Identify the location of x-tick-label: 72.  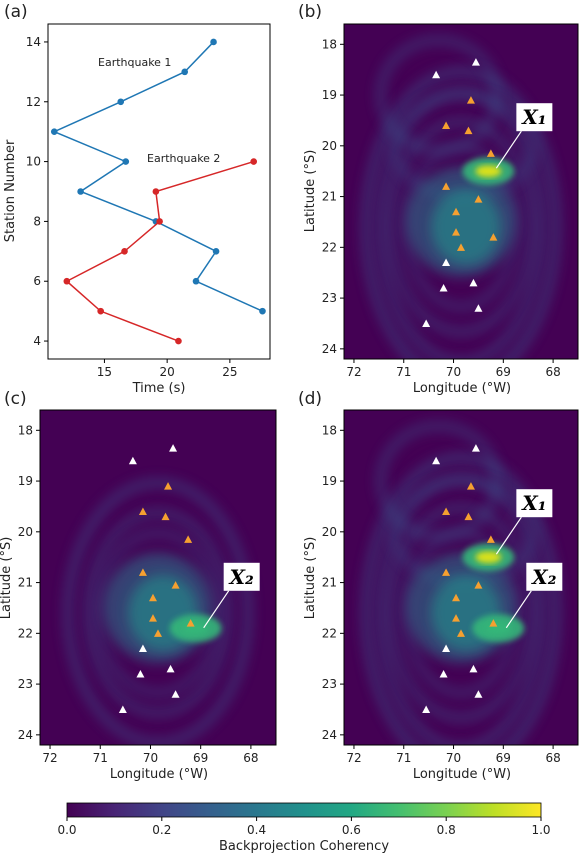
(353, 758).